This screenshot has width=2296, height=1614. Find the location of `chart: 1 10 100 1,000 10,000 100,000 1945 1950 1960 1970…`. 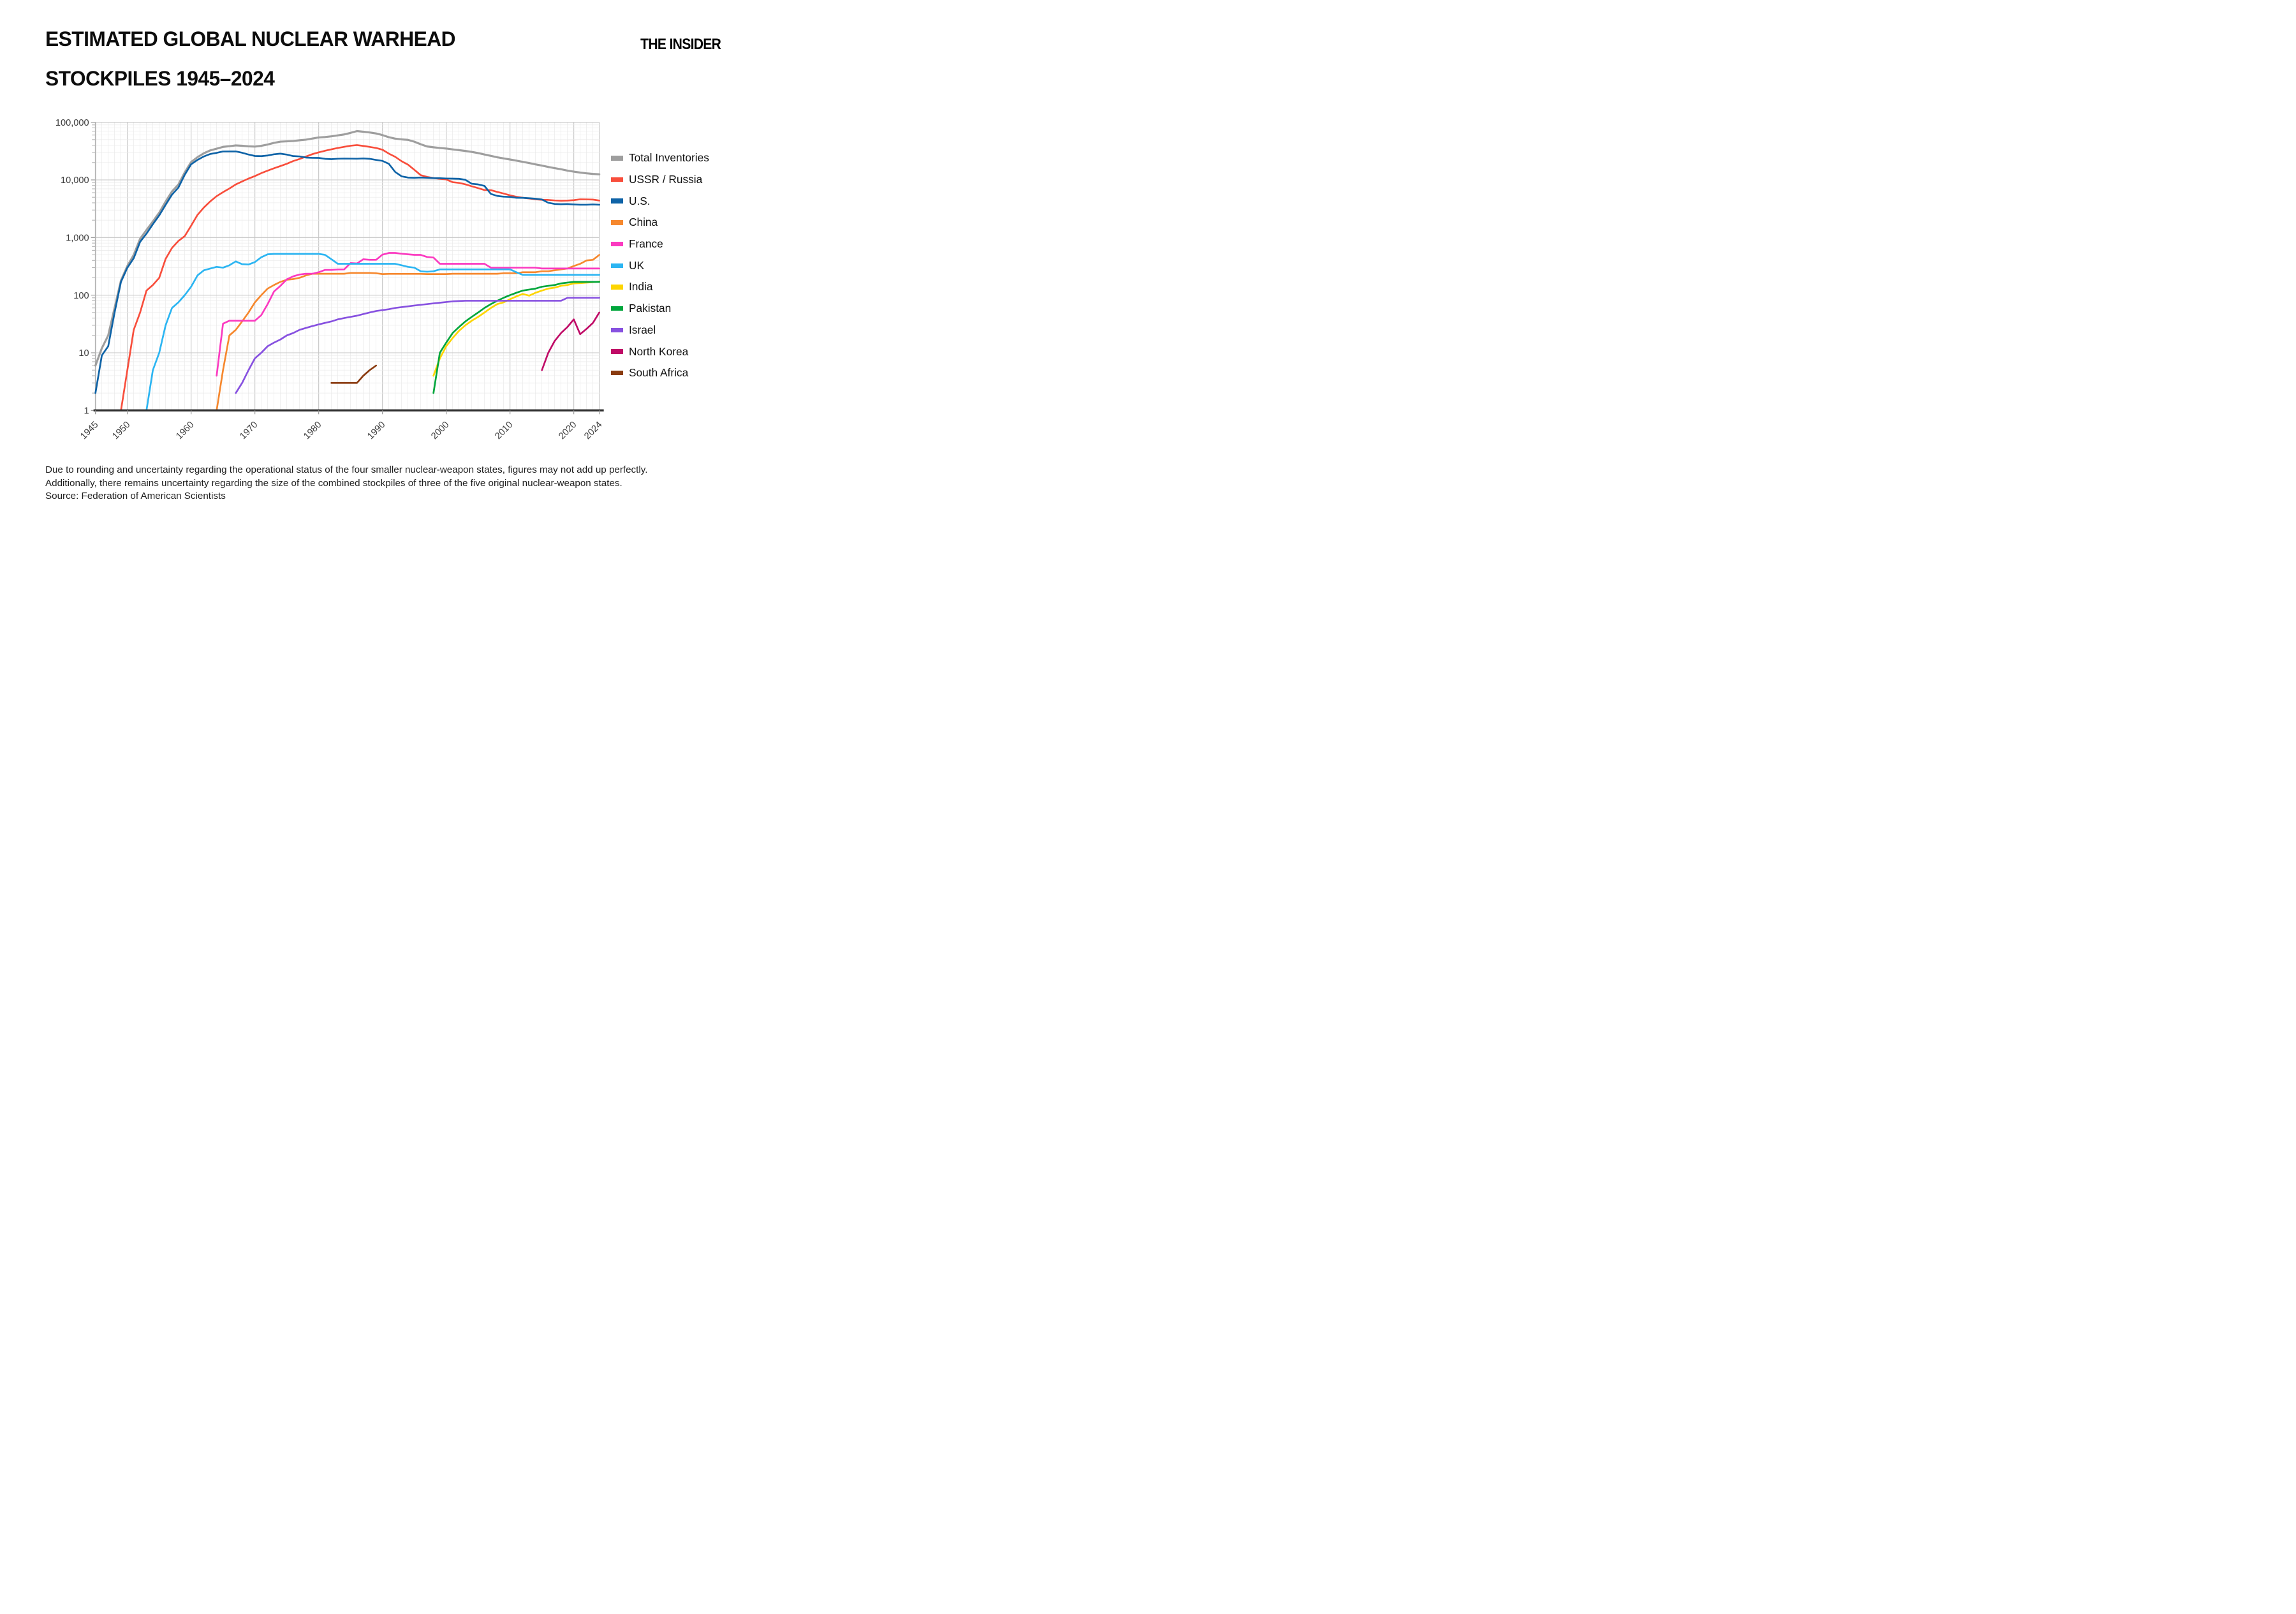

chart: 1 10 100 1,000 10,000 100,000 1945 1950 1960 1970… is located at coordinates (330, 279).